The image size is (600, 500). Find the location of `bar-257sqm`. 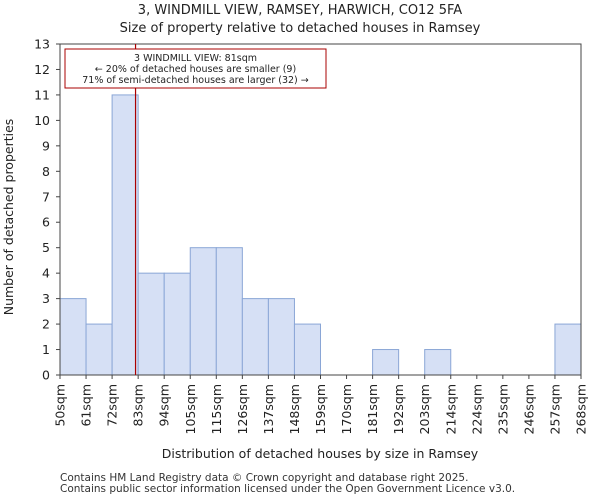

bar-257sqm is located at coordinates (568, 349).